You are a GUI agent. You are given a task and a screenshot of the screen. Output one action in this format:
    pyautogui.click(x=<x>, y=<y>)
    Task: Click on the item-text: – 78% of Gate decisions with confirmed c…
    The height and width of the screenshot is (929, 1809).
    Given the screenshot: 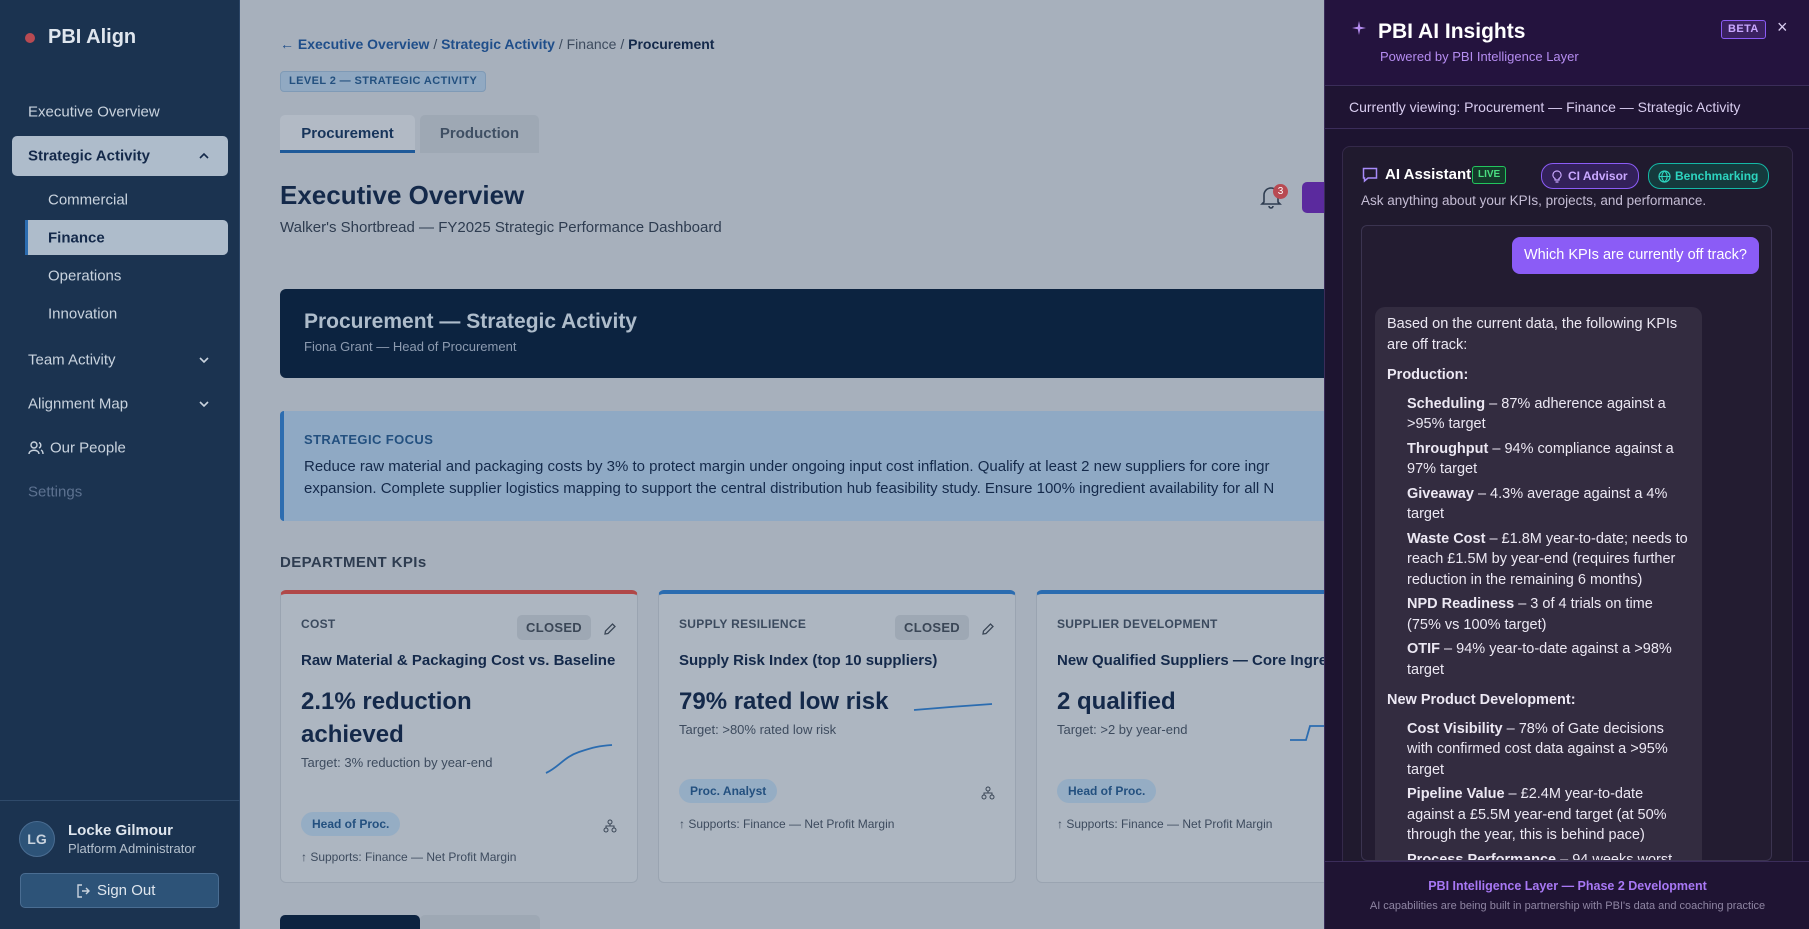 What is the action you would take?
    pyautogui.click(x=1537, y=749)
    